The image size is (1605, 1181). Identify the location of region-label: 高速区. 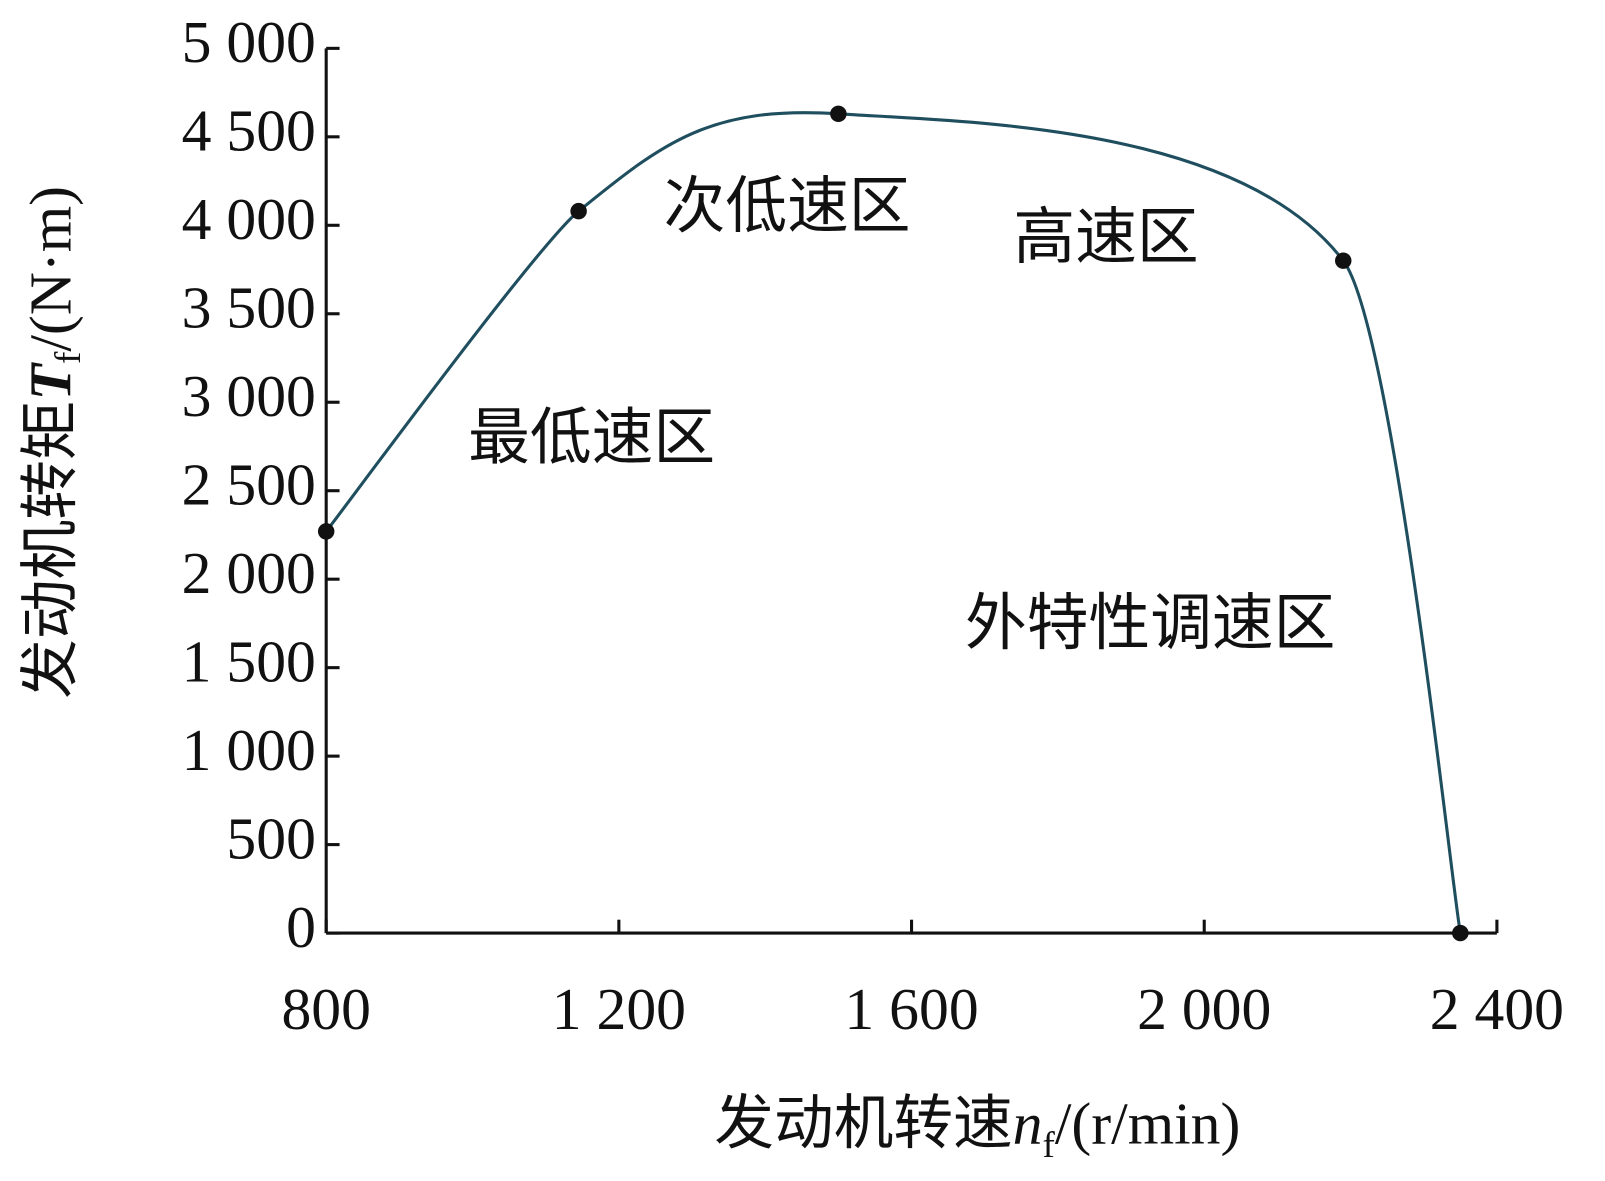
(1105, 238).